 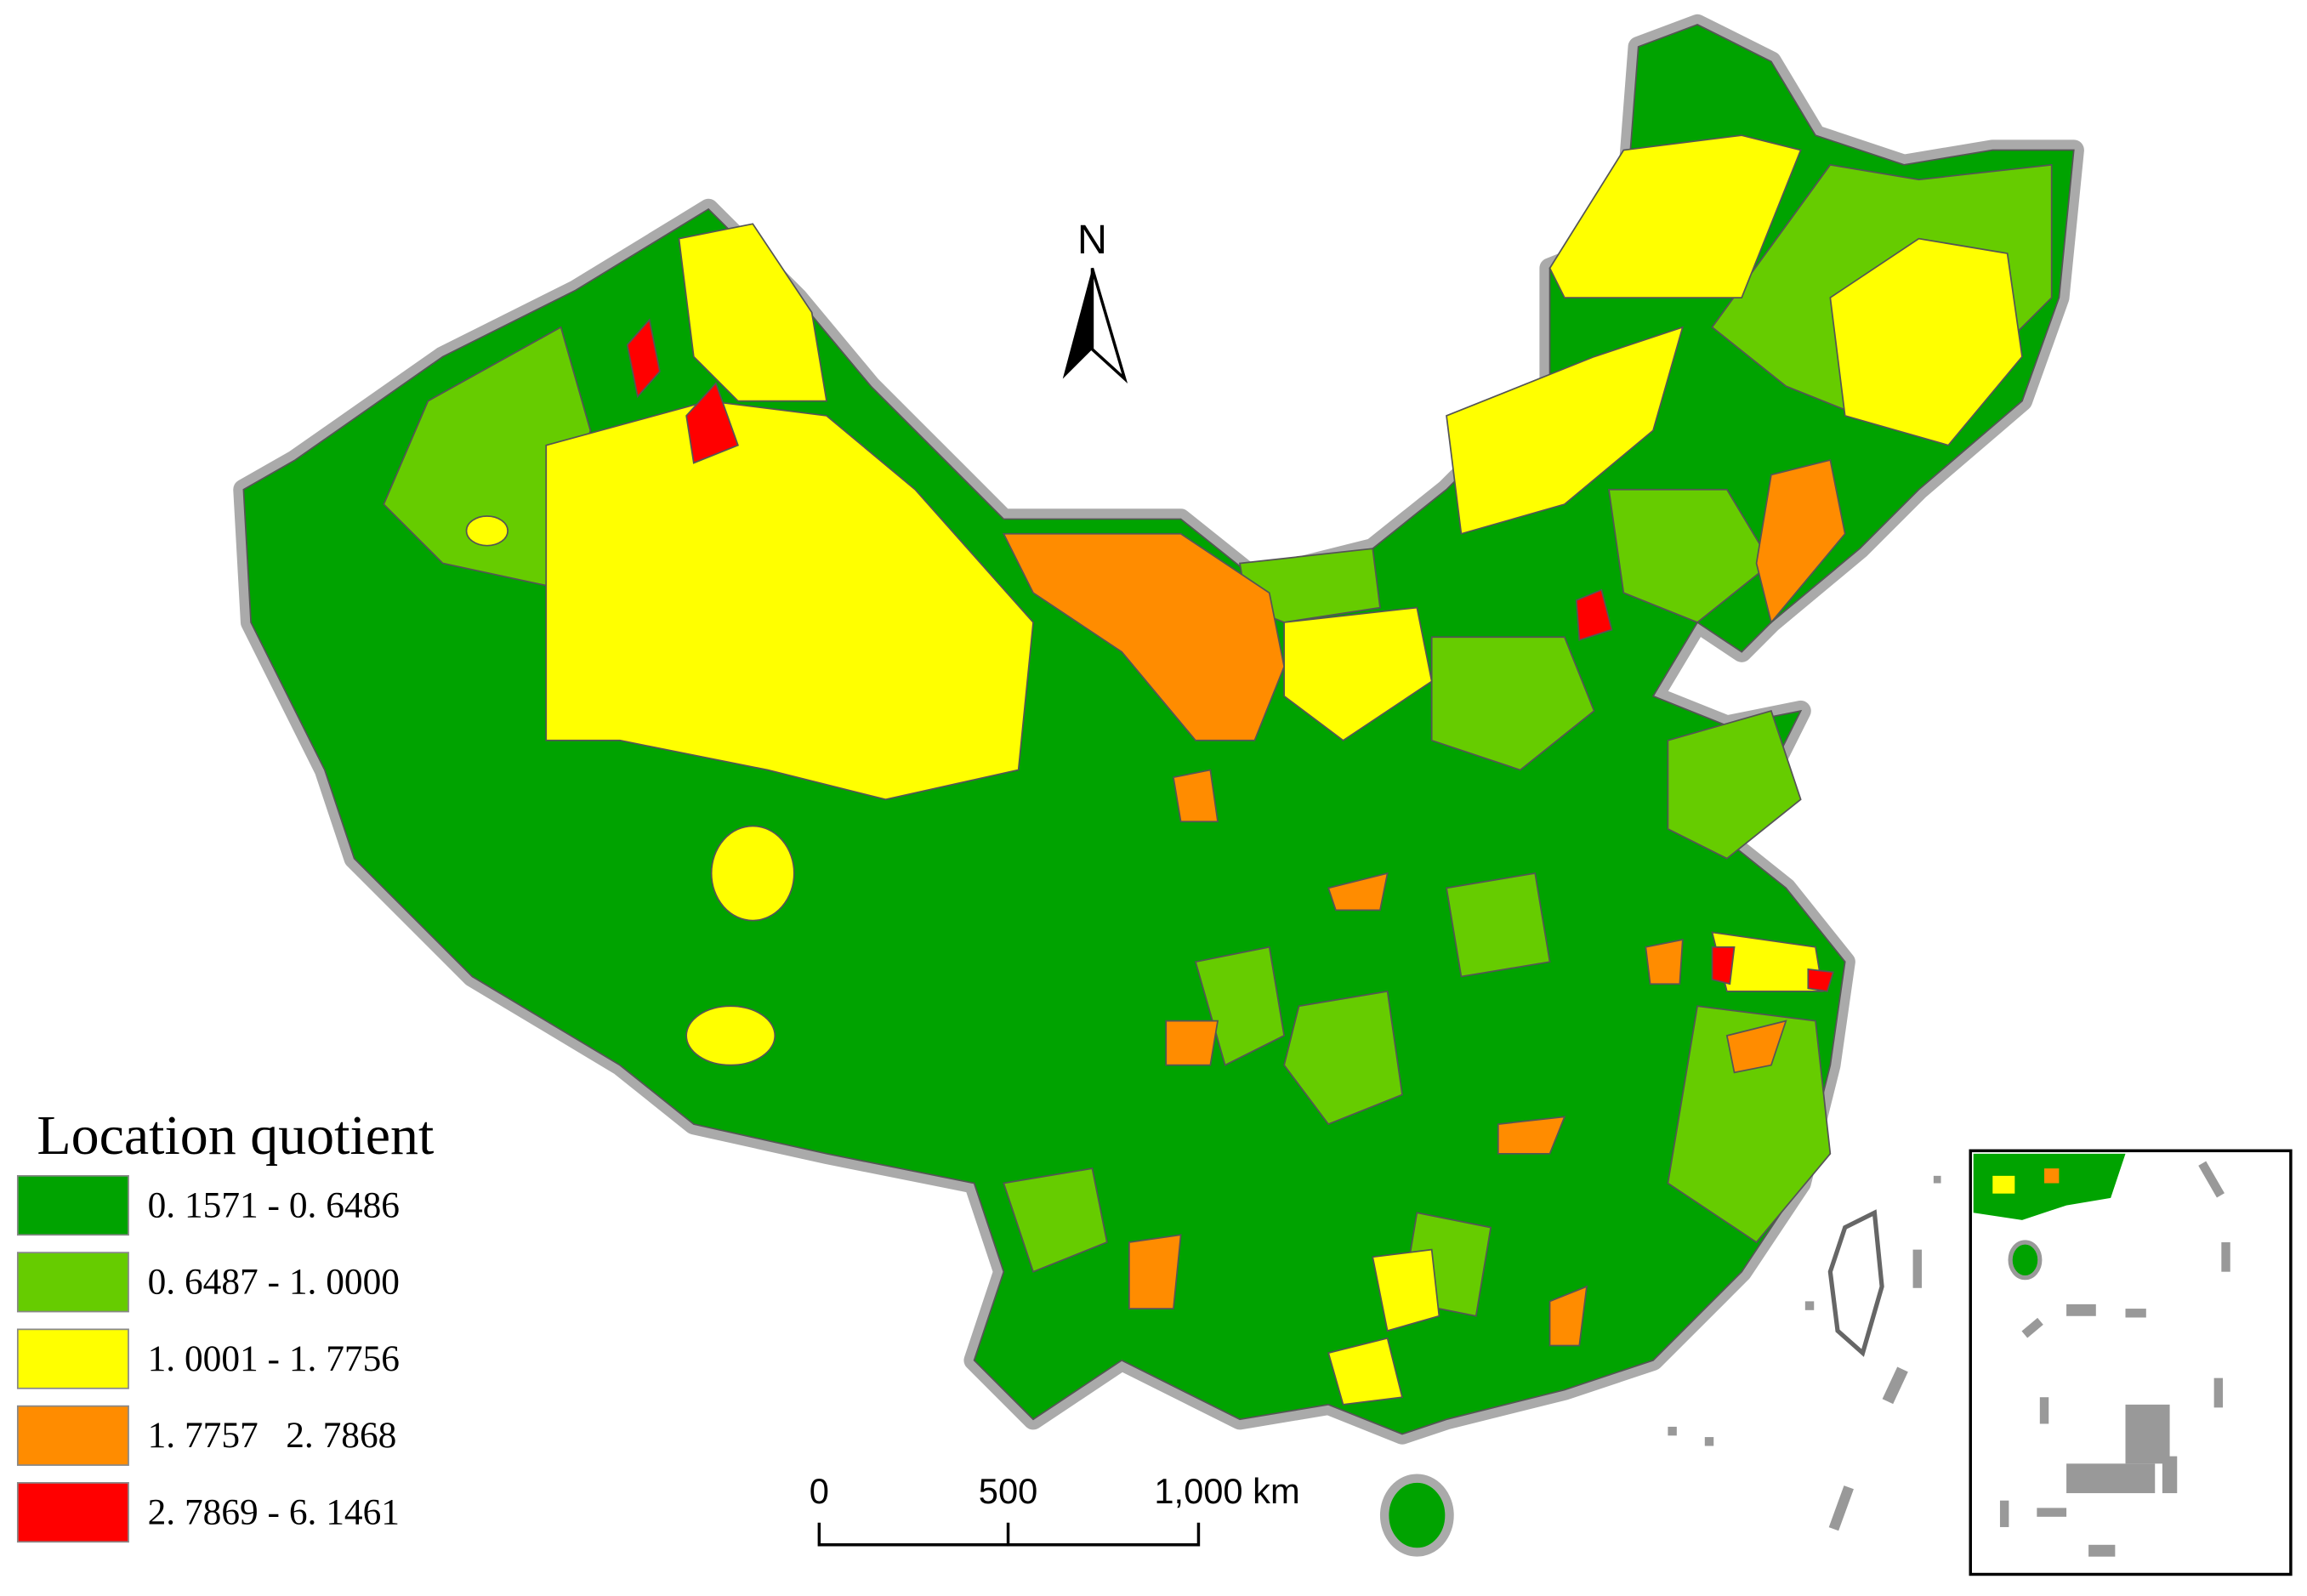 What do you see at coordinates (1226, 1491) in the screenshot?
I see `scale-label: 1,000 km` at bounding box center [1226, 1491].